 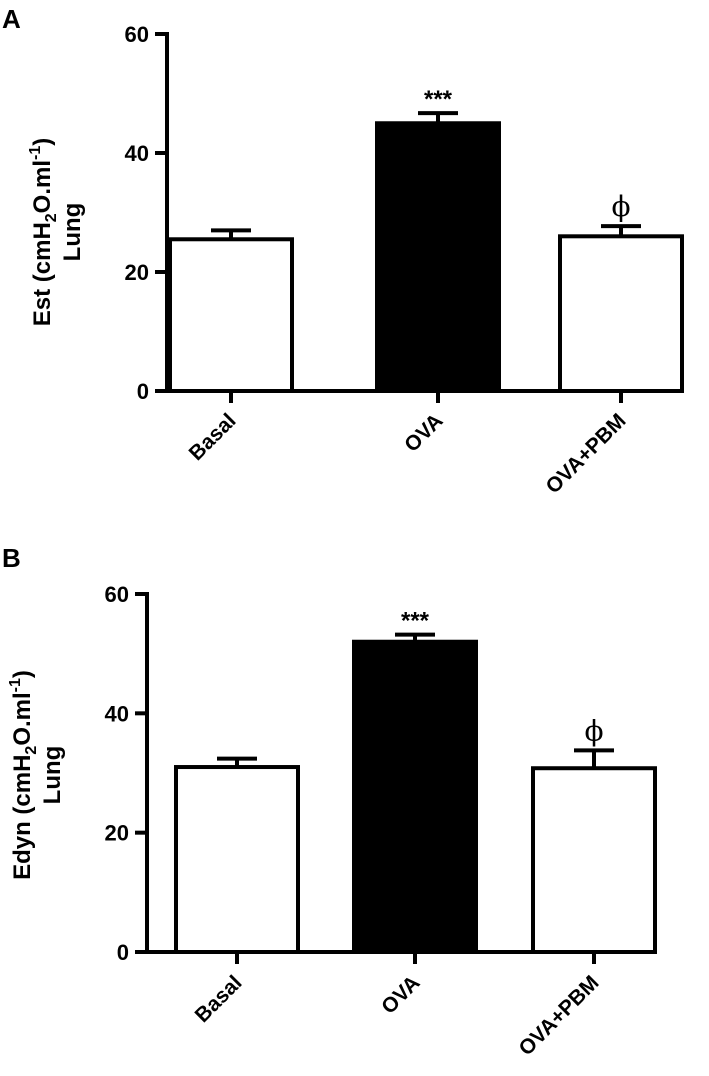 I want to click on y-axis-label: Est (cmH2O.ml-1)Lung, so click(x=56, y=232).